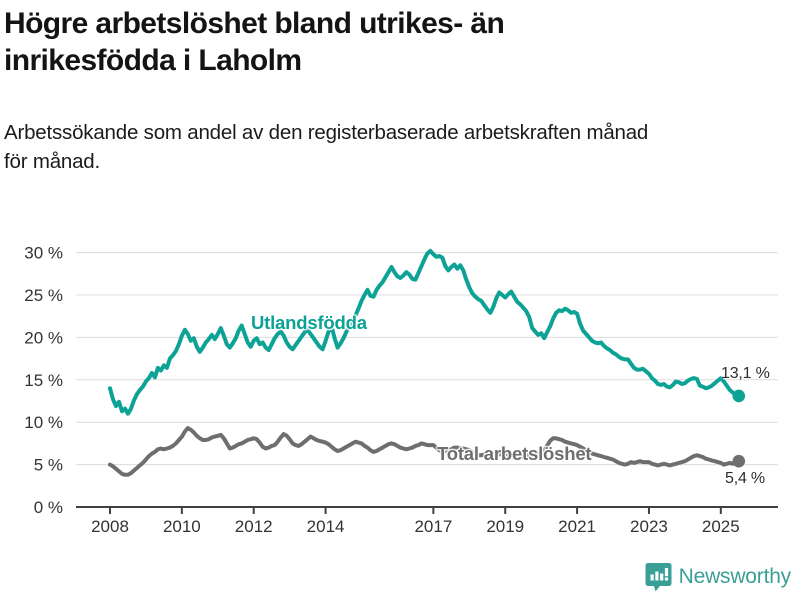 The image size is (800, 600). What do you see at coordinates (326, 526) in the screenshot?
I see `x-tick-label: 2014` at bounding box center [326, 526].